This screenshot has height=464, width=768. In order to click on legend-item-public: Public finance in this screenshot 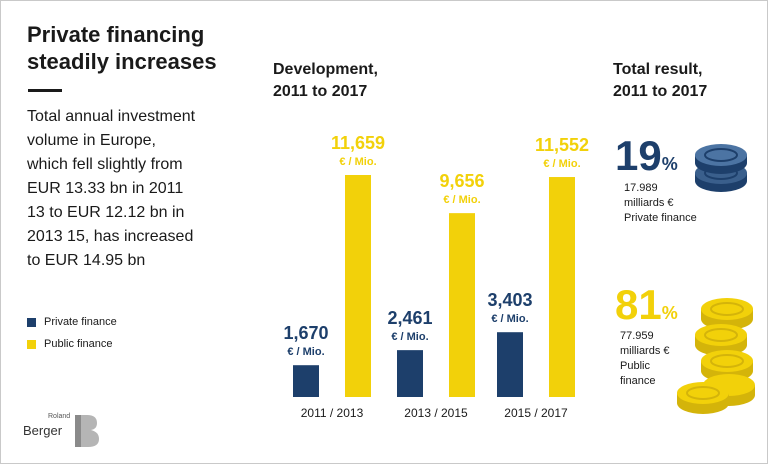, I will do `click(72, 344)`.